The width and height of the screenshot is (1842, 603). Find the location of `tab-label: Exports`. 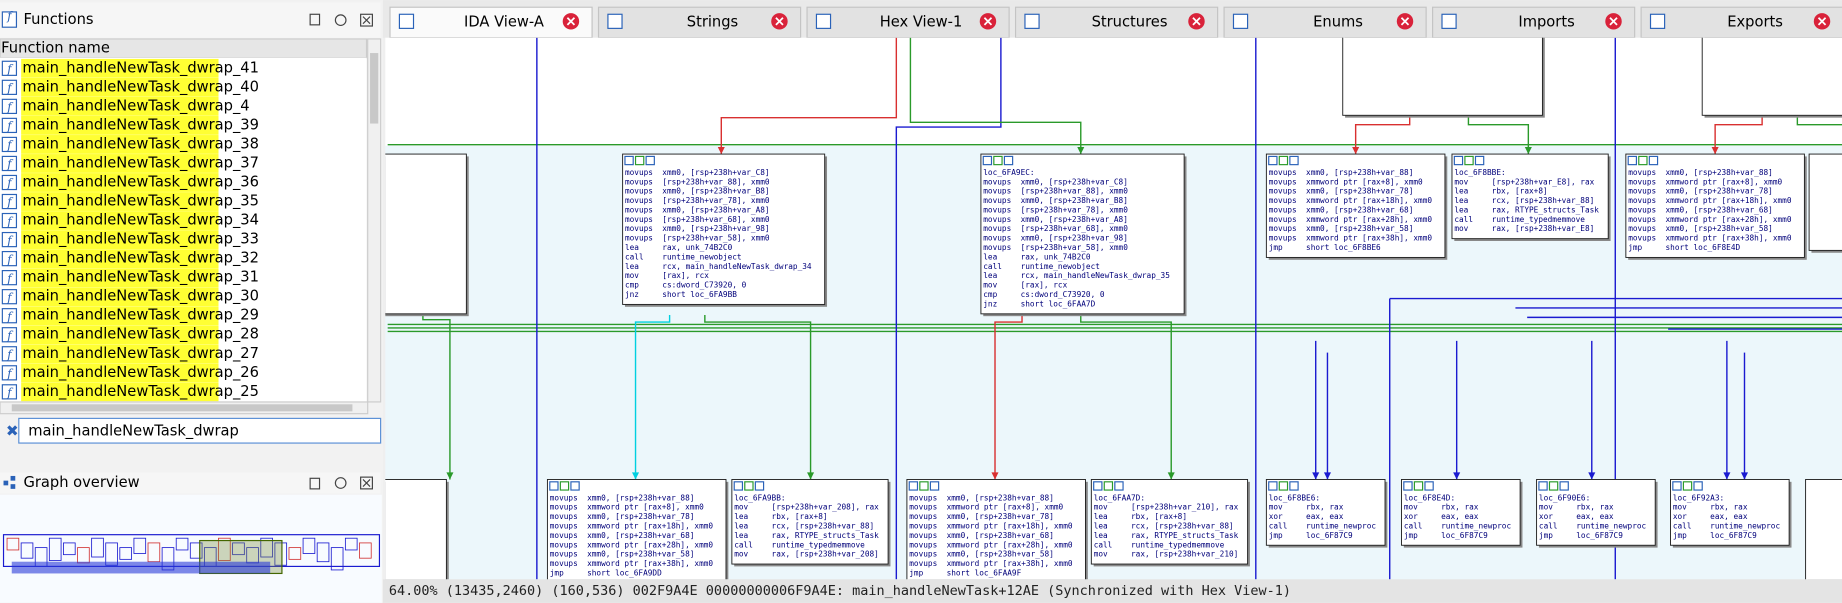

tab-label: Exports is located at coordinates (1755, 21).